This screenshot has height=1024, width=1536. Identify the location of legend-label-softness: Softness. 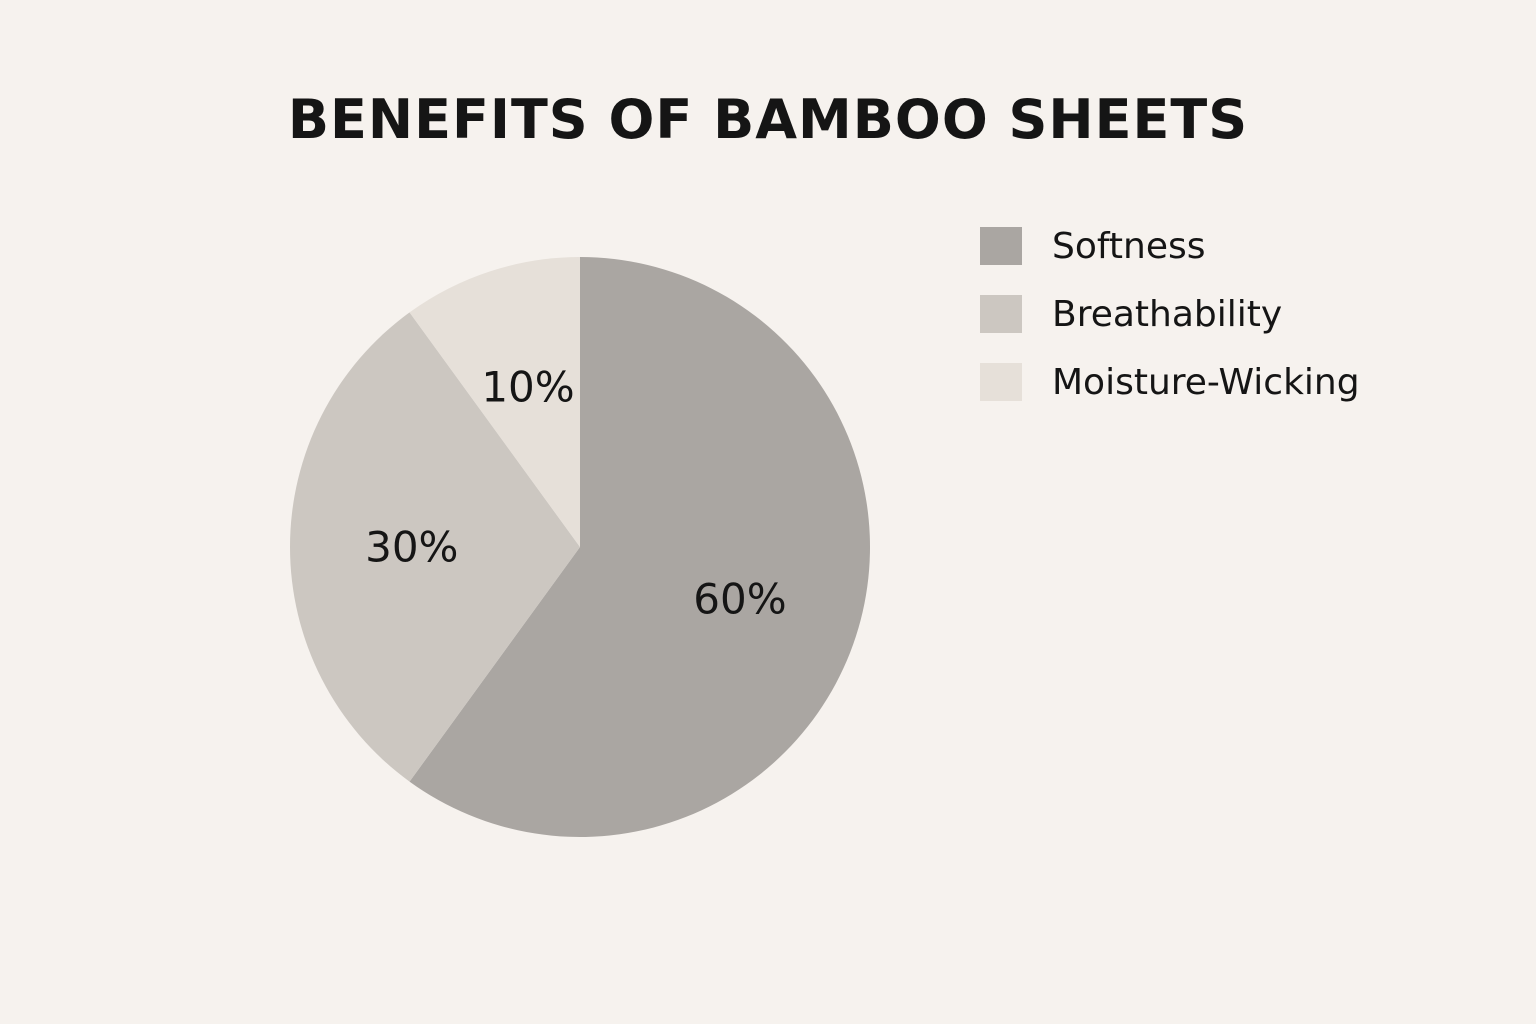
(1129, 246).